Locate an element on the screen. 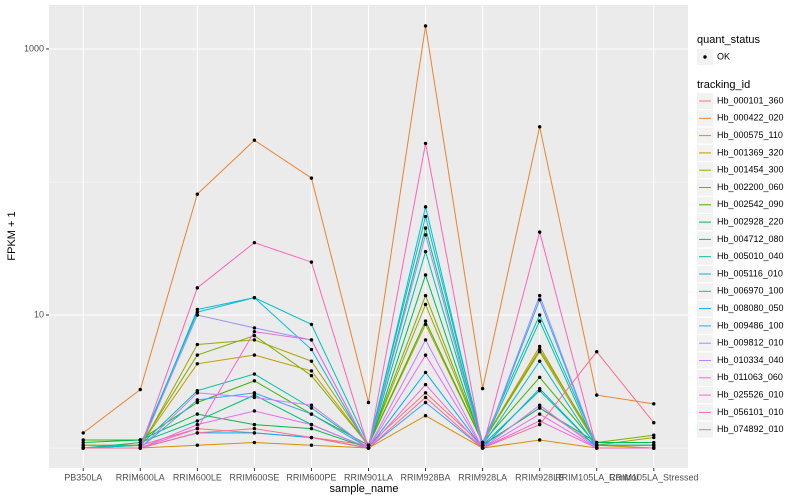 The height and width of the screenshot is (500, 800). legend-label: Hb_002542_090 is located at coordinates (750, 204).